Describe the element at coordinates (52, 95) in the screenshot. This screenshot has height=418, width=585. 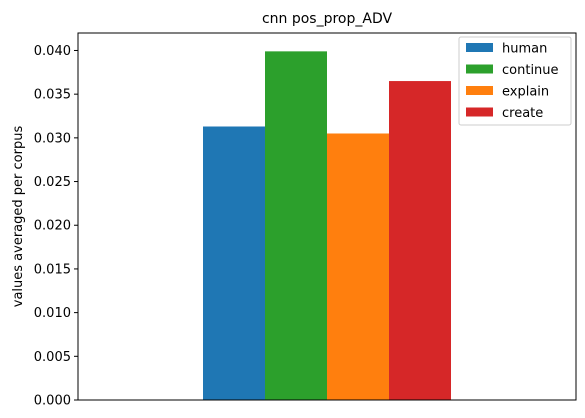
I see `y-tick-label: 0.035` at that location.